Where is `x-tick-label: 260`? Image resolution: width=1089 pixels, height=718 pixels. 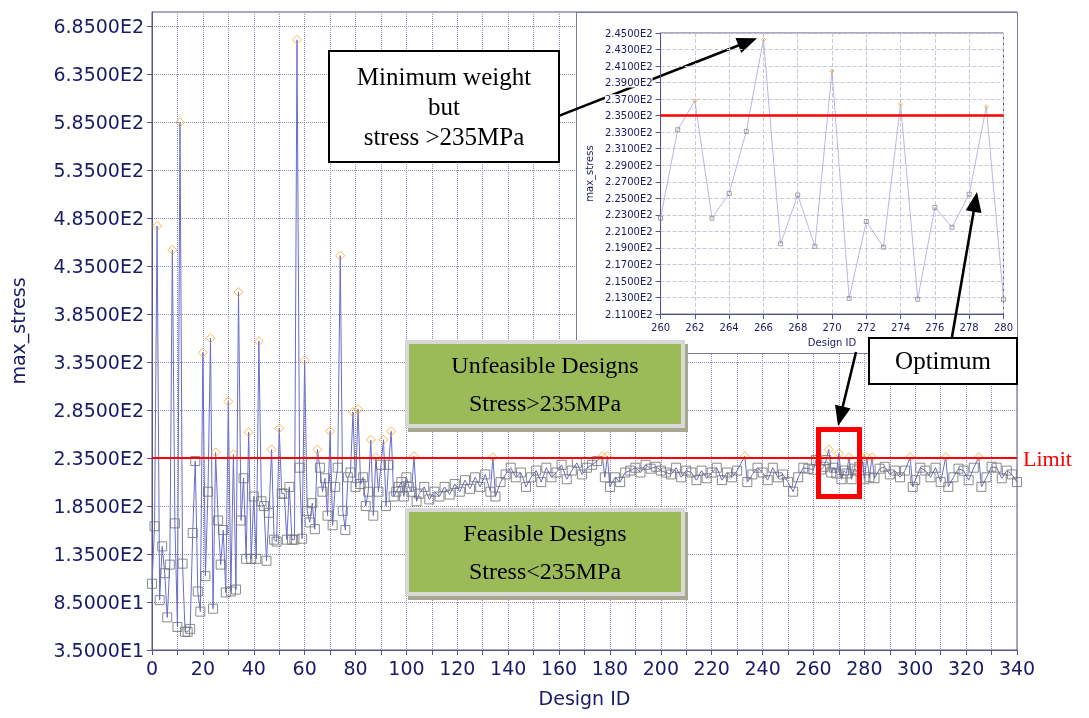
x-tick-label: 260 is located at coordinates (813, 667).